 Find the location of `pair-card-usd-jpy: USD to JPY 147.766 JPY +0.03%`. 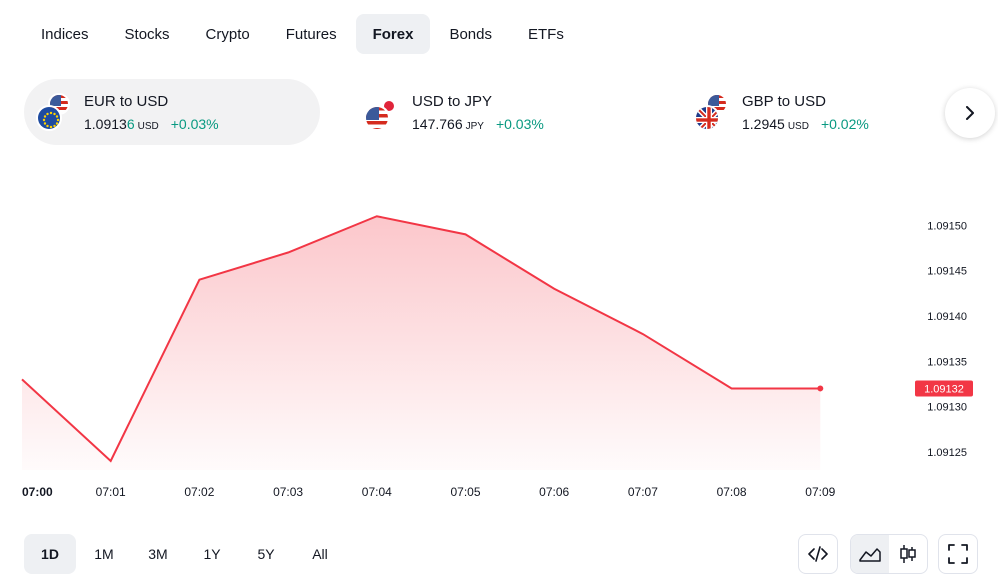

pair-card-usd-jpy: USD to JPY 147.766 JPY +0.03% is located at coordinates (500, 112).